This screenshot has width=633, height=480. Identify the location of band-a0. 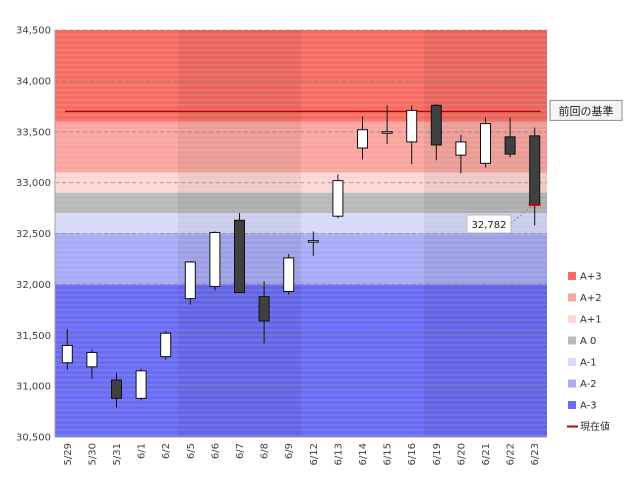
(301, 203).